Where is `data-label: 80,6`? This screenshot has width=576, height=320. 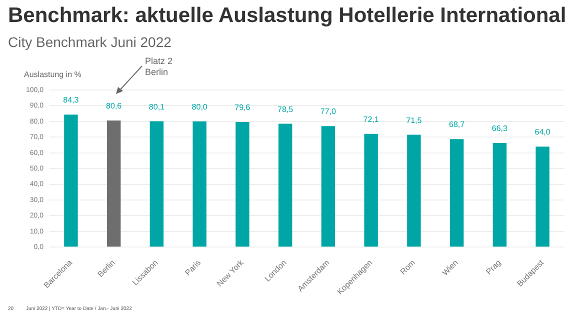 data-label: 80,6 is located at coordinates (114, 105).